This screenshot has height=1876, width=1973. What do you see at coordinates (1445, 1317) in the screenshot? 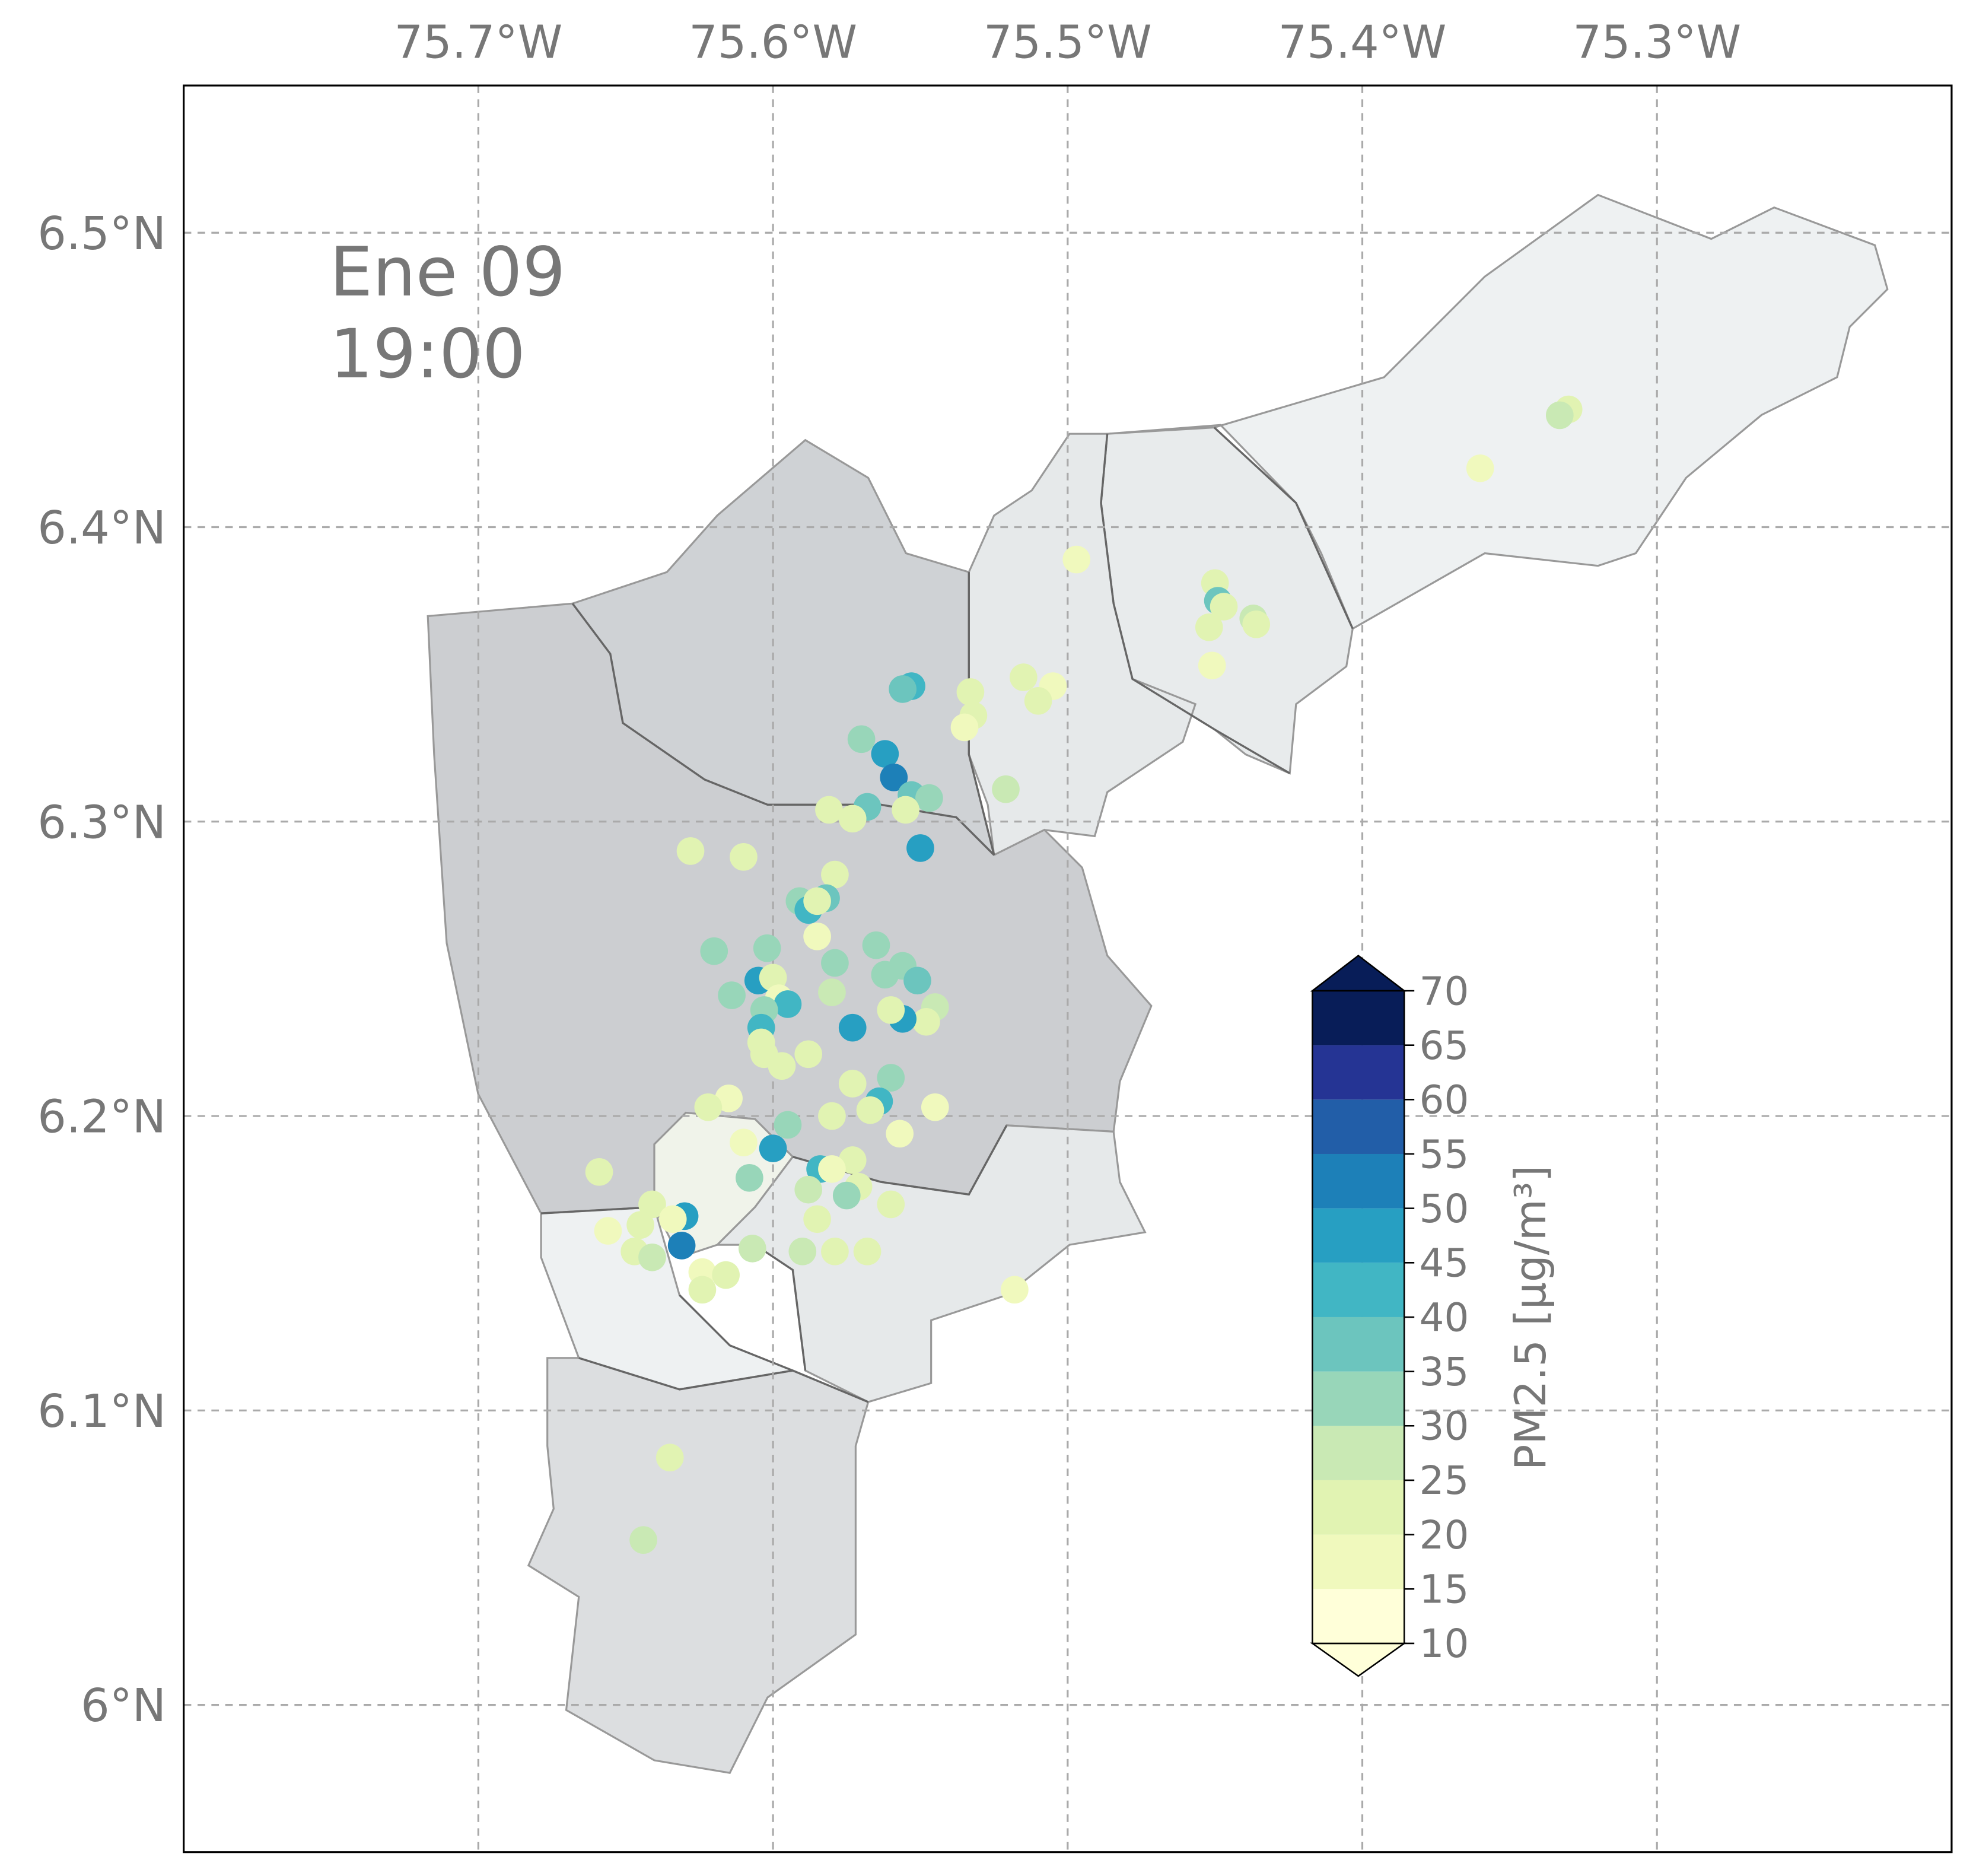
I see `colorbar-tick-label: 40` at bounding box center [1445, 1317].